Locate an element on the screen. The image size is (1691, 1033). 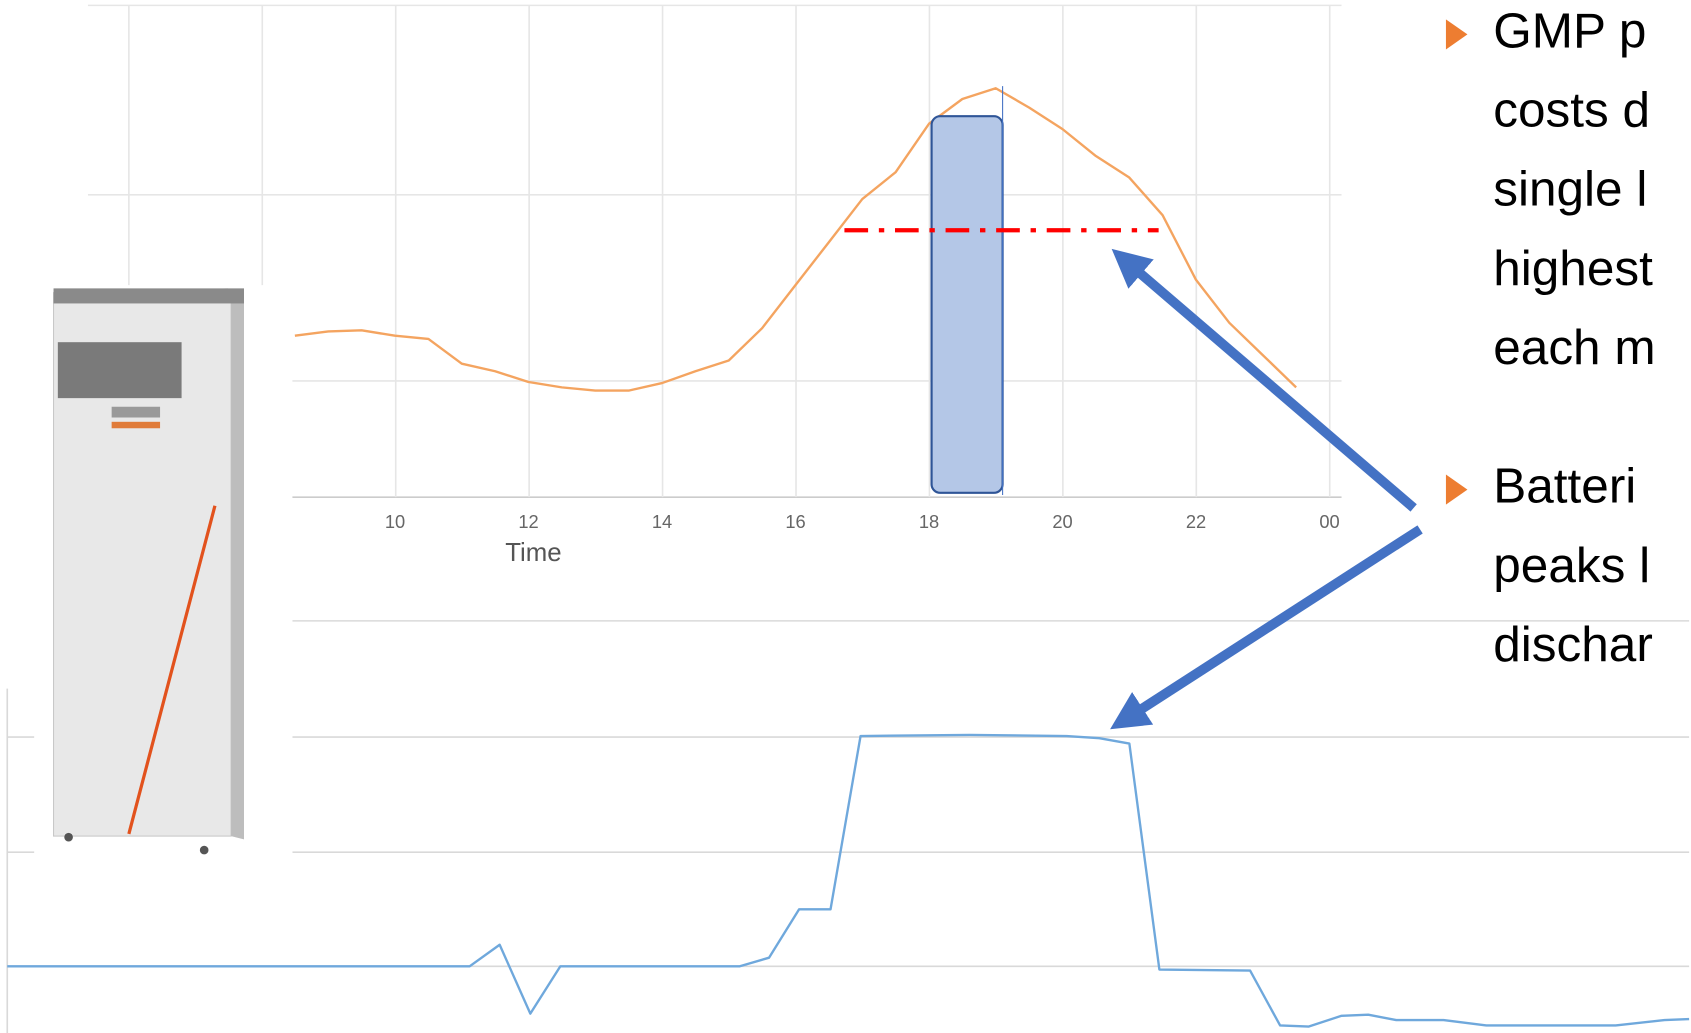
x-tick-label: 14 is located at coordinates (662, 521).